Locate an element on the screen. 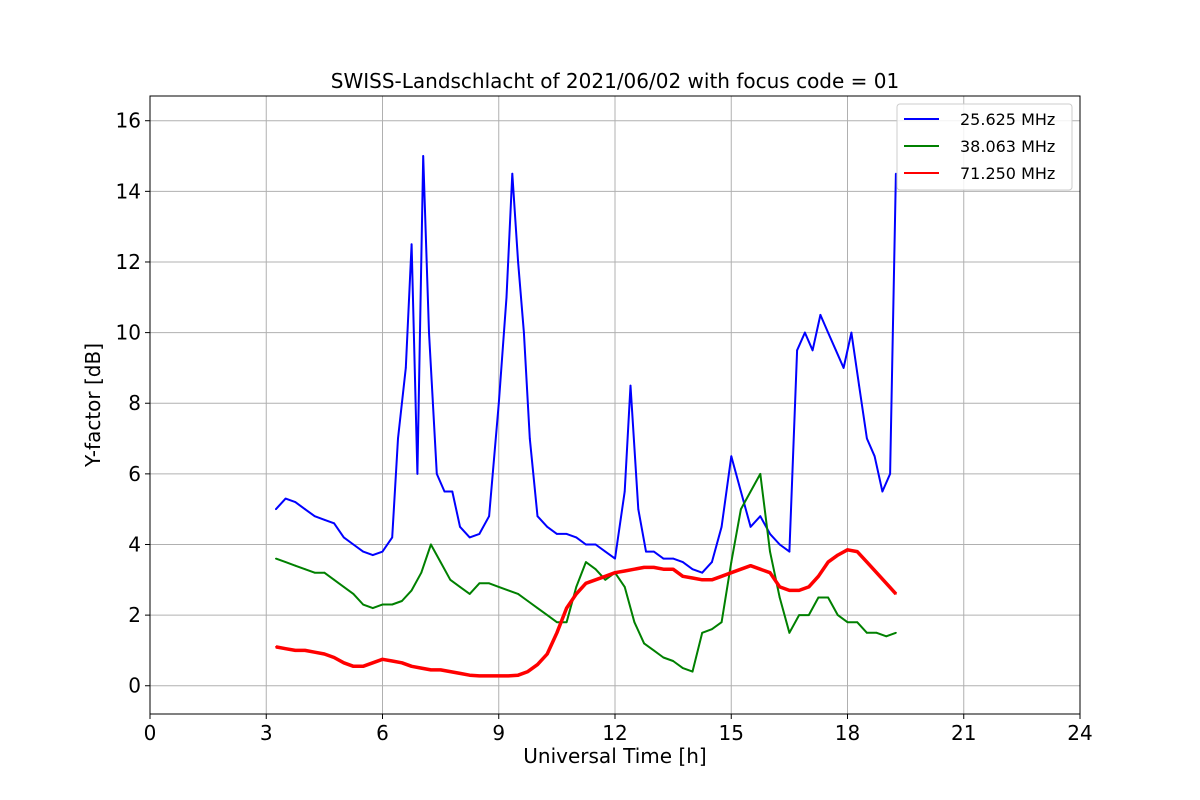  x-tick-label: 9 is located at coordinates (498, 733).